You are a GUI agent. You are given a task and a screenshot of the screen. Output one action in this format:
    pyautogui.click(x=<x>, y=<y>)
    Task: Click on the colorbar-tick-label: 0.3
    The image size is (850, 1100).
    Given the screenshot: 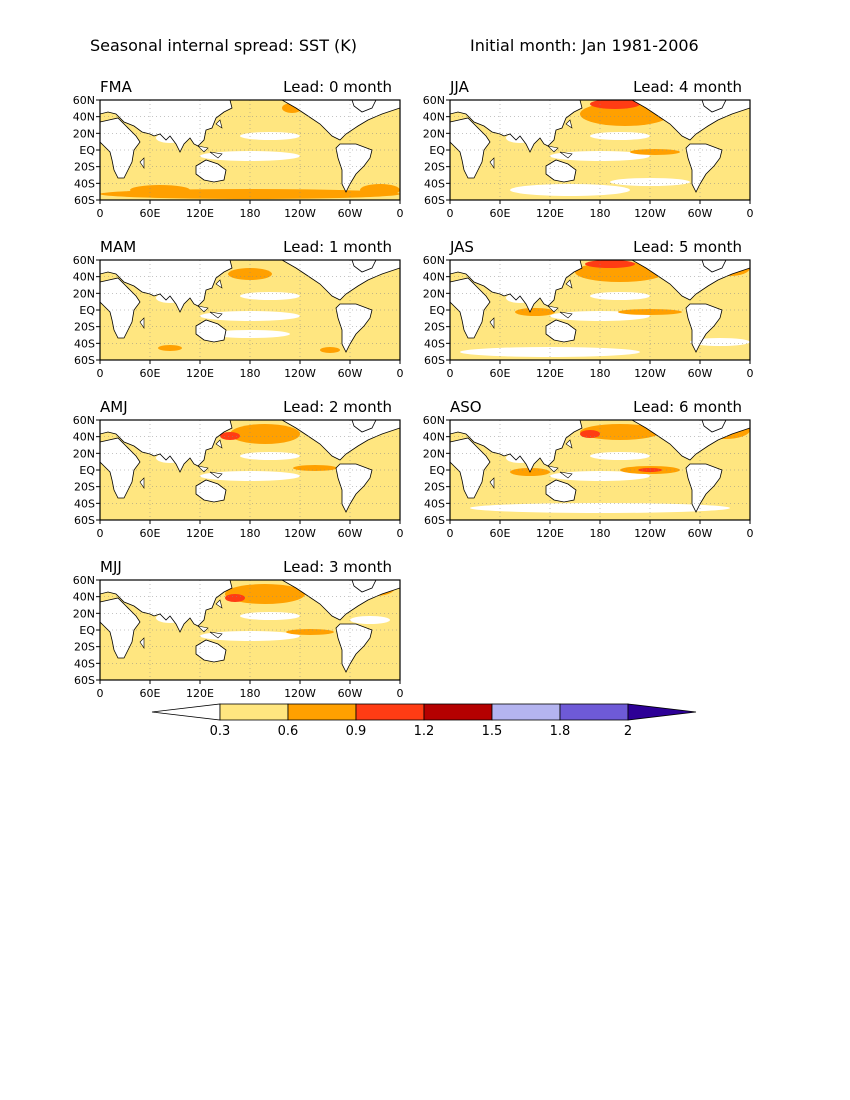 What is the action you would take?
    pyautogui.click(x=220, y=731)
    